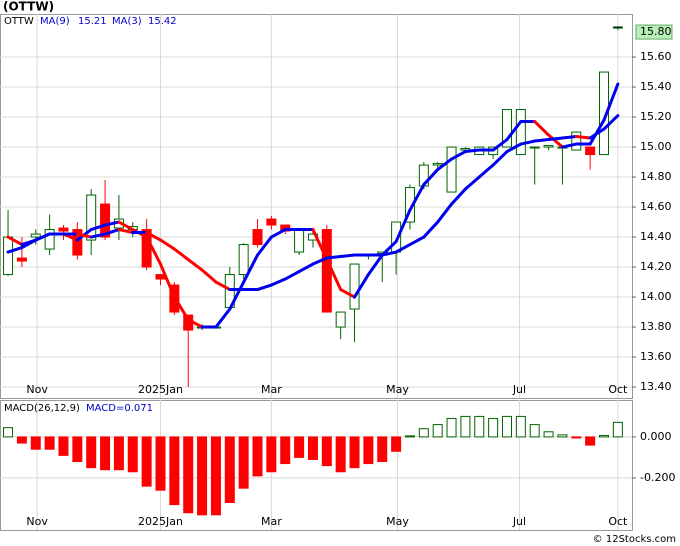  I want to click on watermark: © 12Stocks.com, so click(634, 539).